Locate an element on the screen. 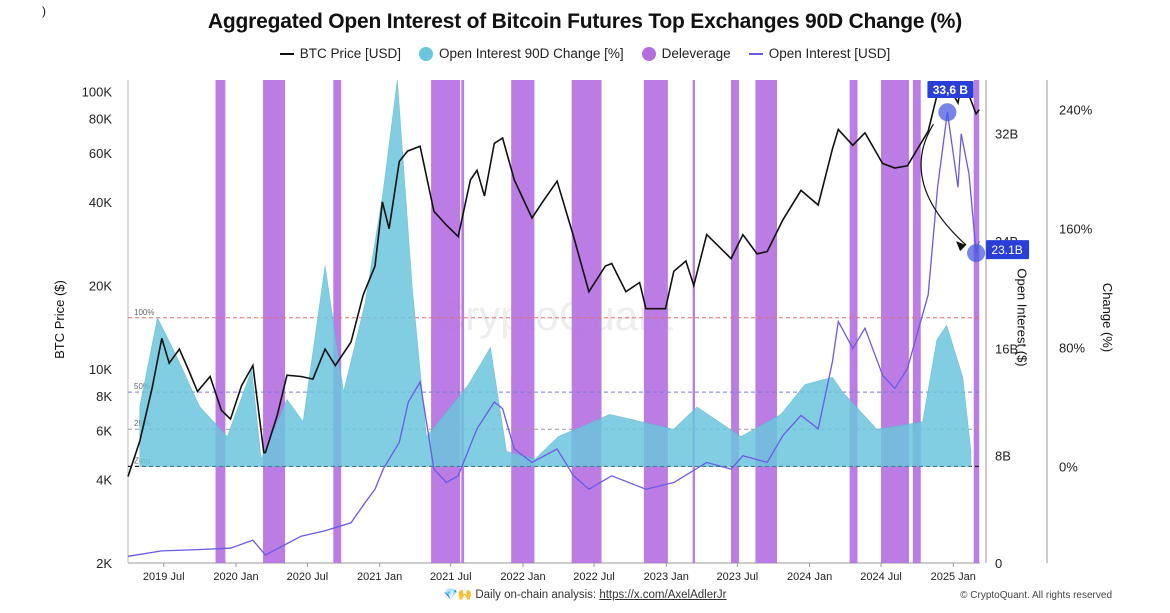 The height and width of the screenshot is (613, 1170). y-tick-label-price-2: 6K is located at coordinates (104, 431).